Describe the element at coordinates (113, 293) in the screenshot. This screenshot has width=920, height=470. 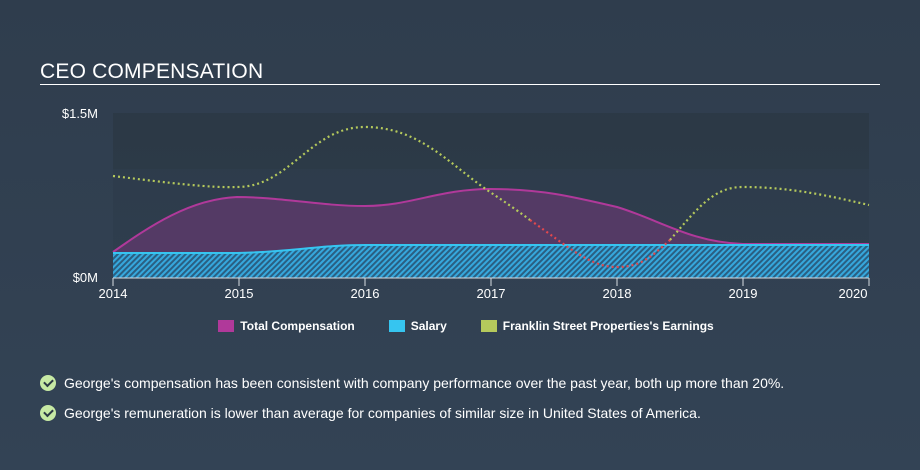
I see `x-tick-2014: 2014` at that location.